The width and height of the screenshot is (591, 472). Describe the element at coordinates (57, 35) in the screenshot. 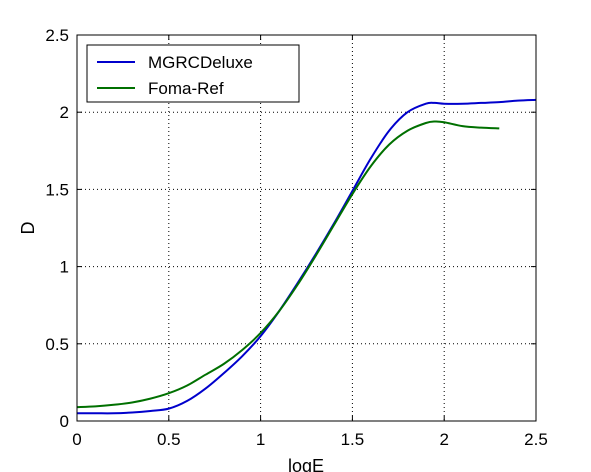

I see `y-tick-label: 2.5` at that location.